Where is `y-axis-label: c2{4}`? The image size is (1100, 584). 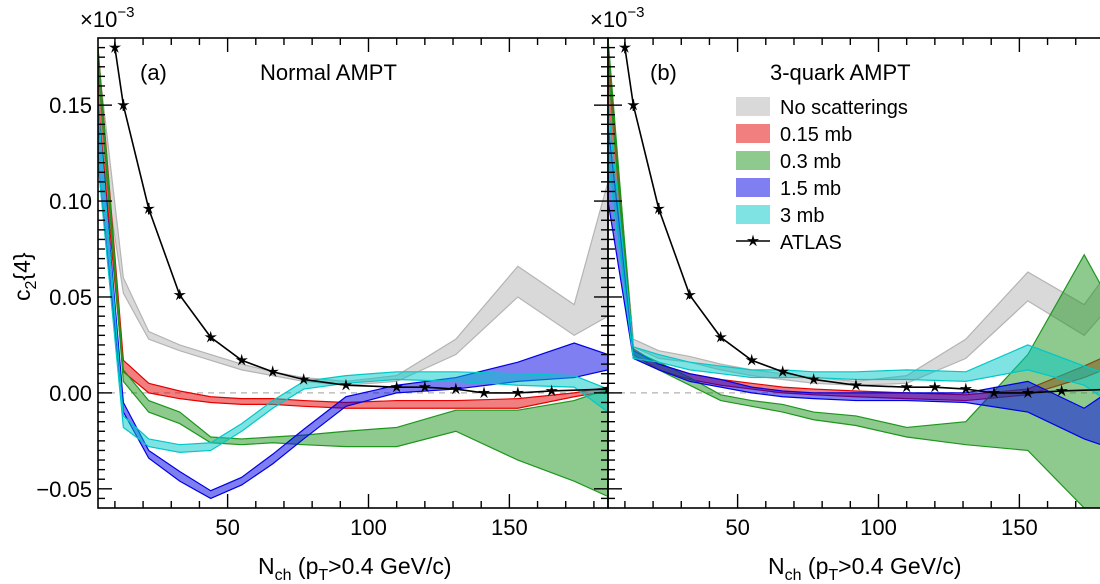 y-axis-label: c2{4} is located at coordinates (24, 276).